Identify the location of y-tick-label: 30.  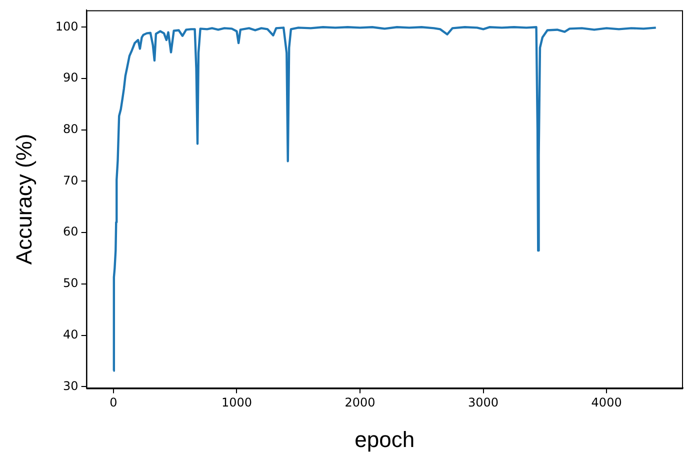
(70, 385).